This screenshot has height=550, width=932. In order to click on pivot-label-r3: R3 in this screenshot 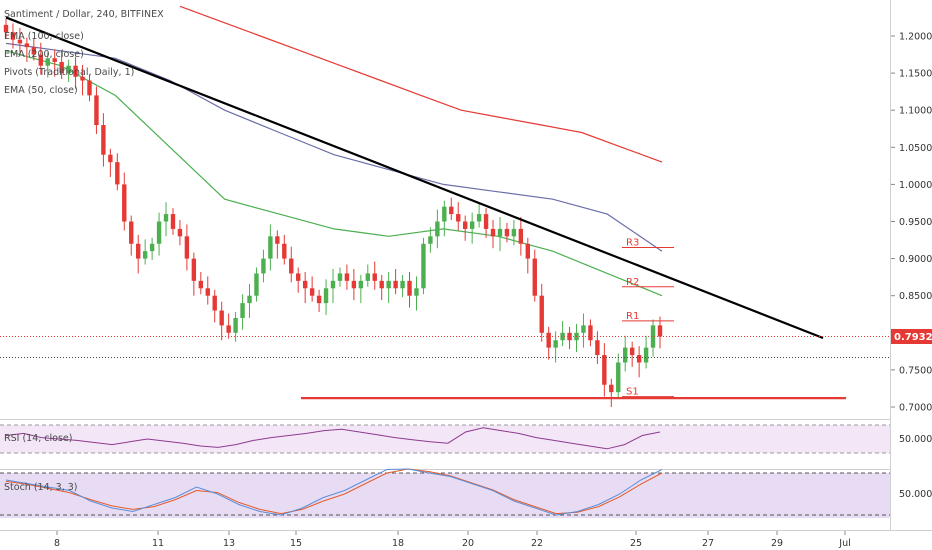, I will do `click(632, 242)`.